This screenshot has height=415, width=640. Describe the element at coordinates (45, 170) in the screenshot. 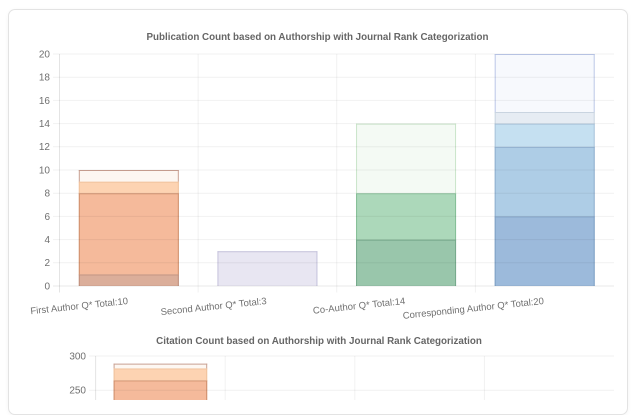

I see `svg-text: 10` at that location.